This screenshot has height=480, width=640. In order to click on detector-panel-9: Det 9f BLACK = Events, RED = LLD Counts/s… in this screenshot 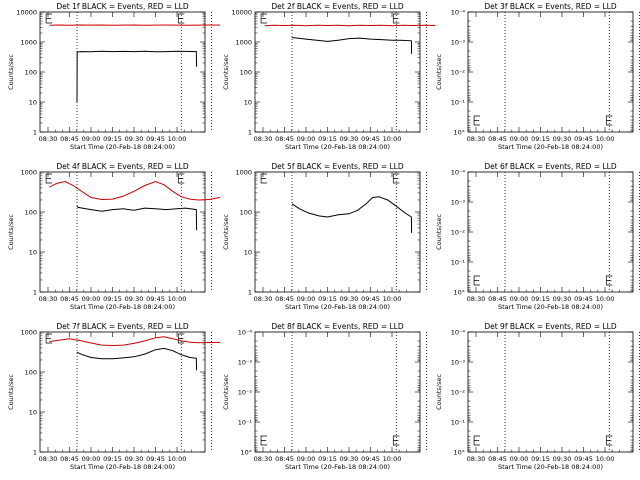, I will do `click(537, 396)`.